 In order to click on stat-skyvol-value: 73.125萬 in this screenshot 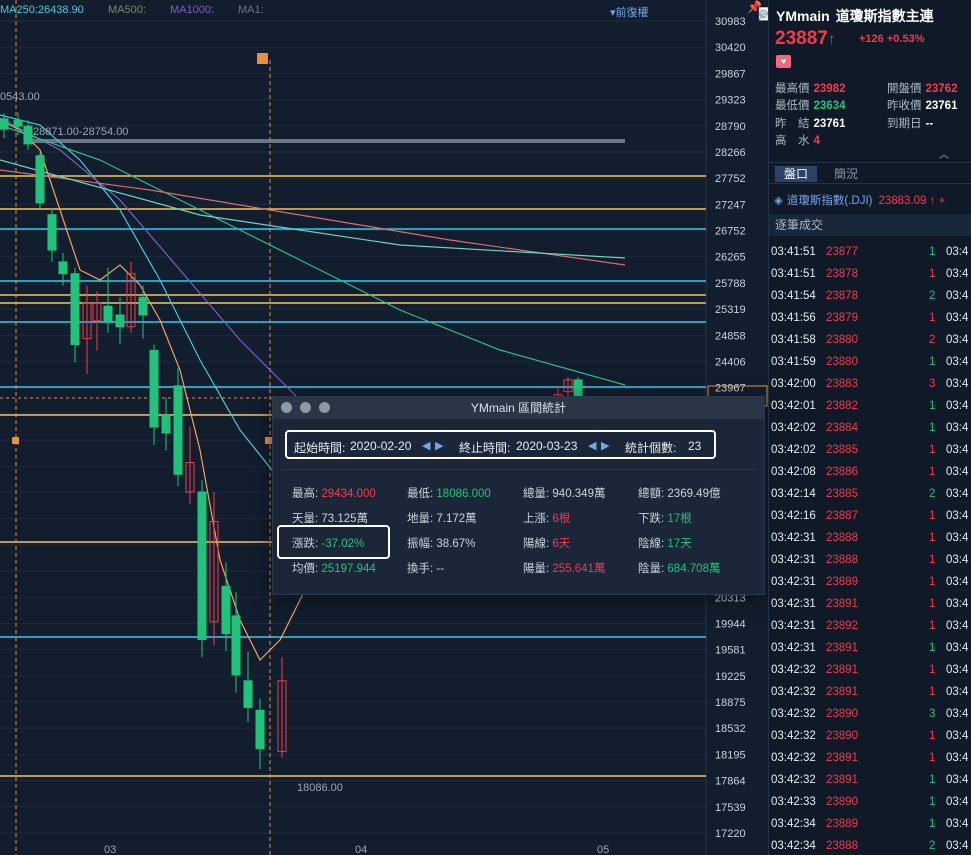, I will do `click(345, 519)`.